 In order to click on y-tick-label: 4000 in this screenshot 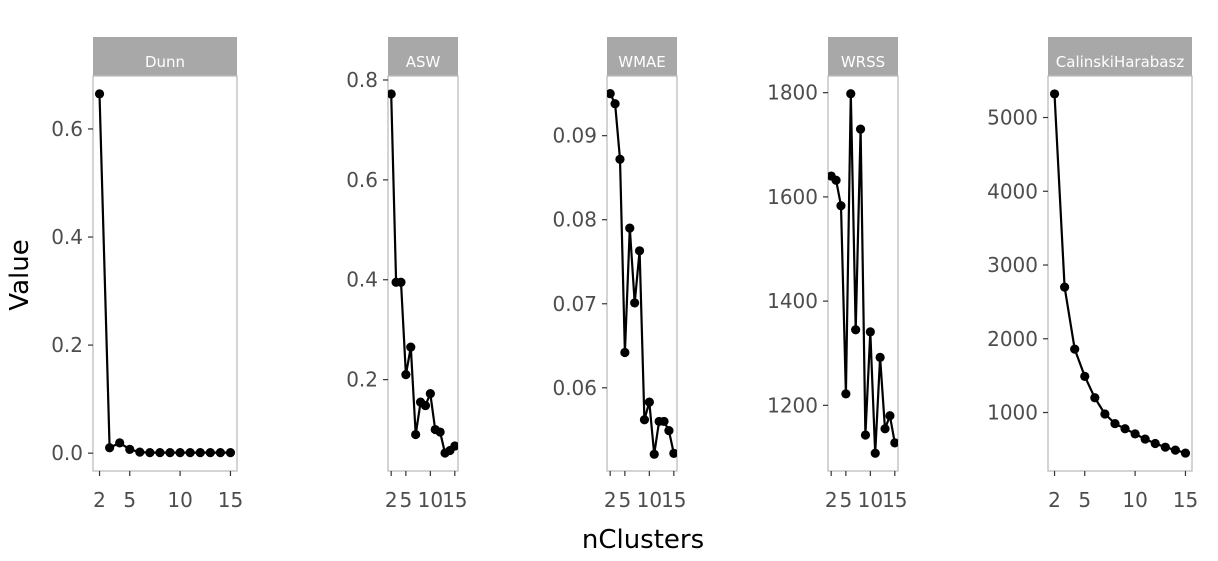, I will do `click(1012, 191)`.